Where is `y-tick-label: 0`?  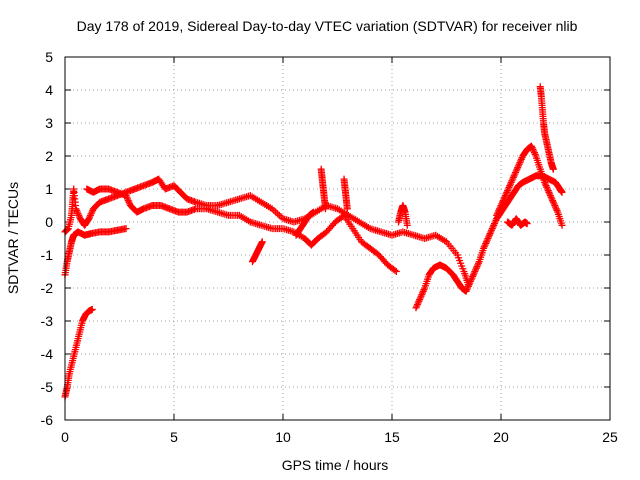 y-tick-label: 0 is located at coordinates (49, 222).